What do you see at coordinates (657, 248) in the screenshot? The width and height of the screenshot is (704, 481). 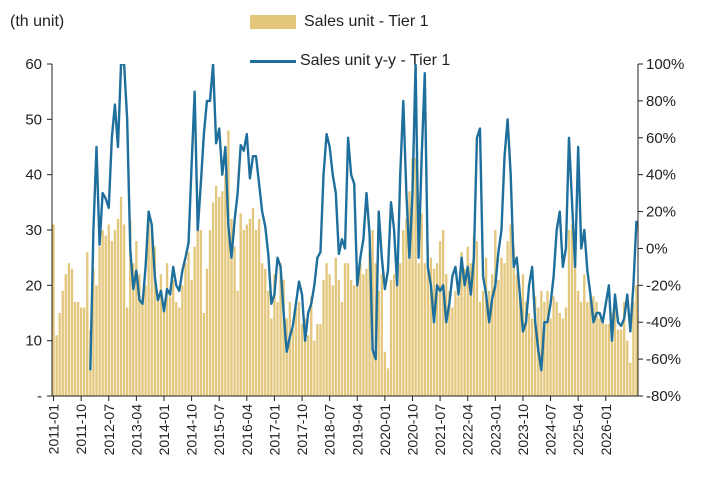 I see `right-axis-tick-label: 0%` at bounding box center [657, 248].